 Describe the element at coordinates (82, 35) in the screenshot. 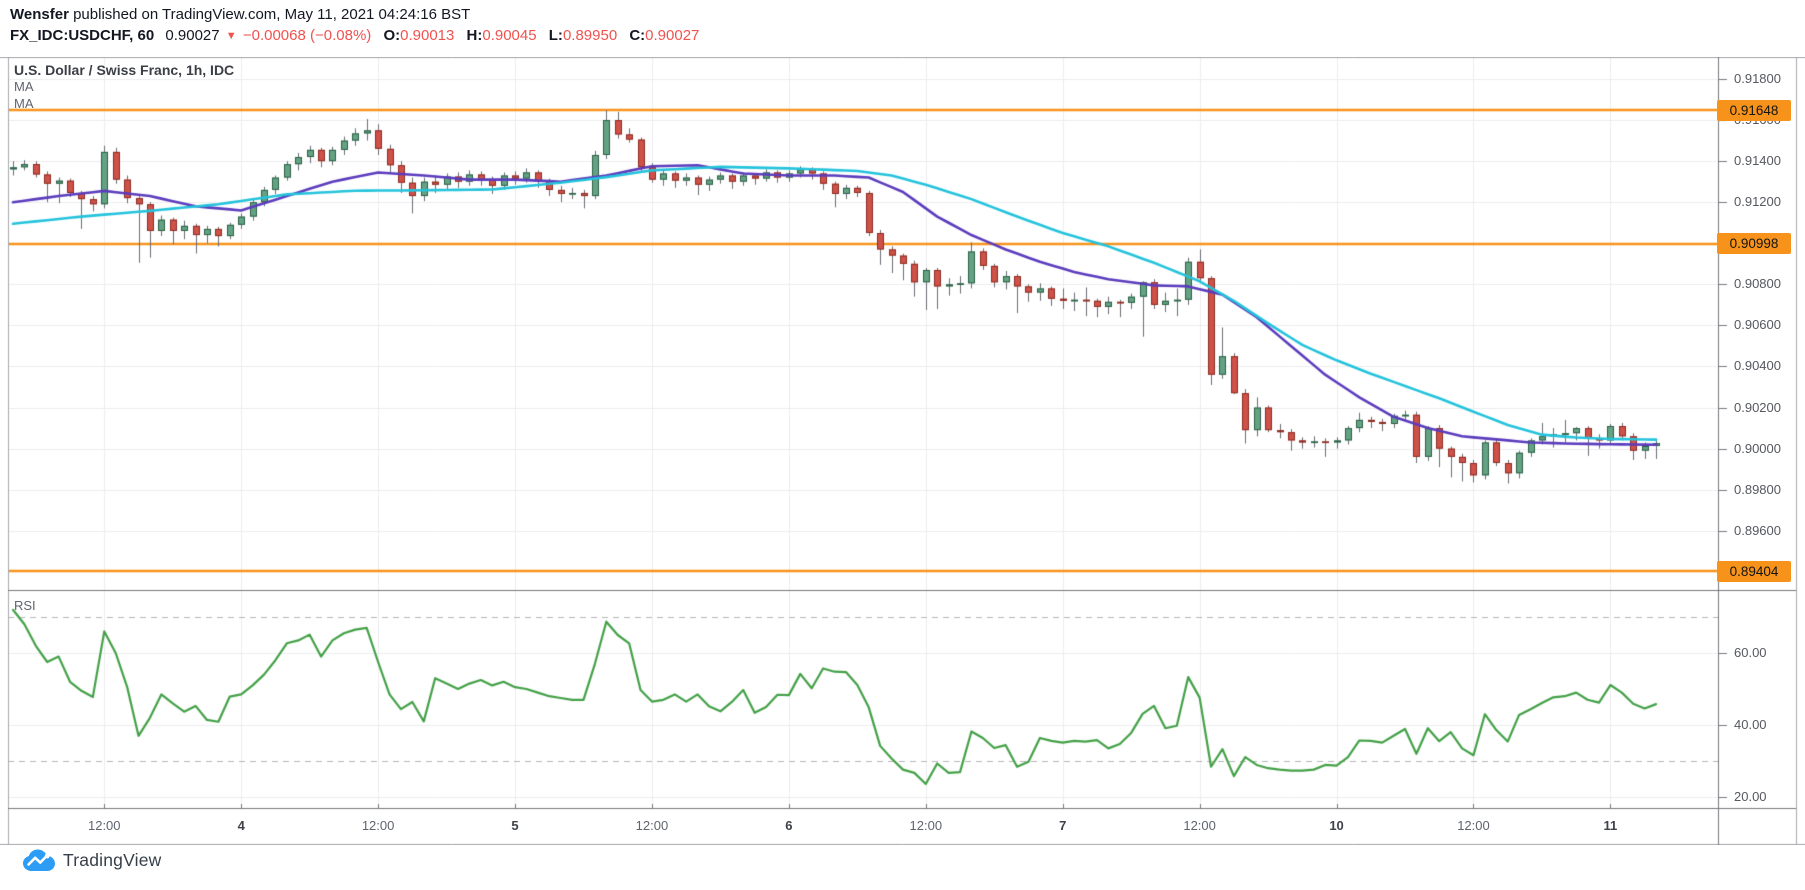

I see `symbol-name: FX_IDC:USDCHF, 60` at that location.